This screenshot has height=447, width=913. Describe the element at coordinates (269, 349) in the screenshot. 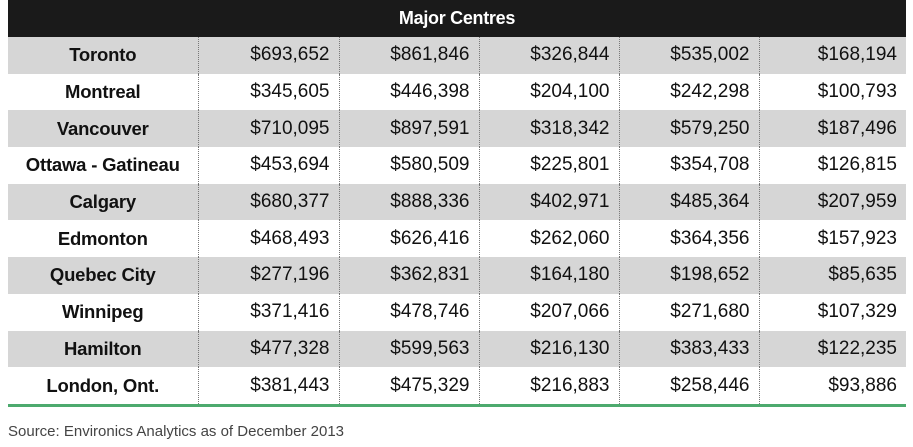

I see `value-cell: $477,328` at that location.